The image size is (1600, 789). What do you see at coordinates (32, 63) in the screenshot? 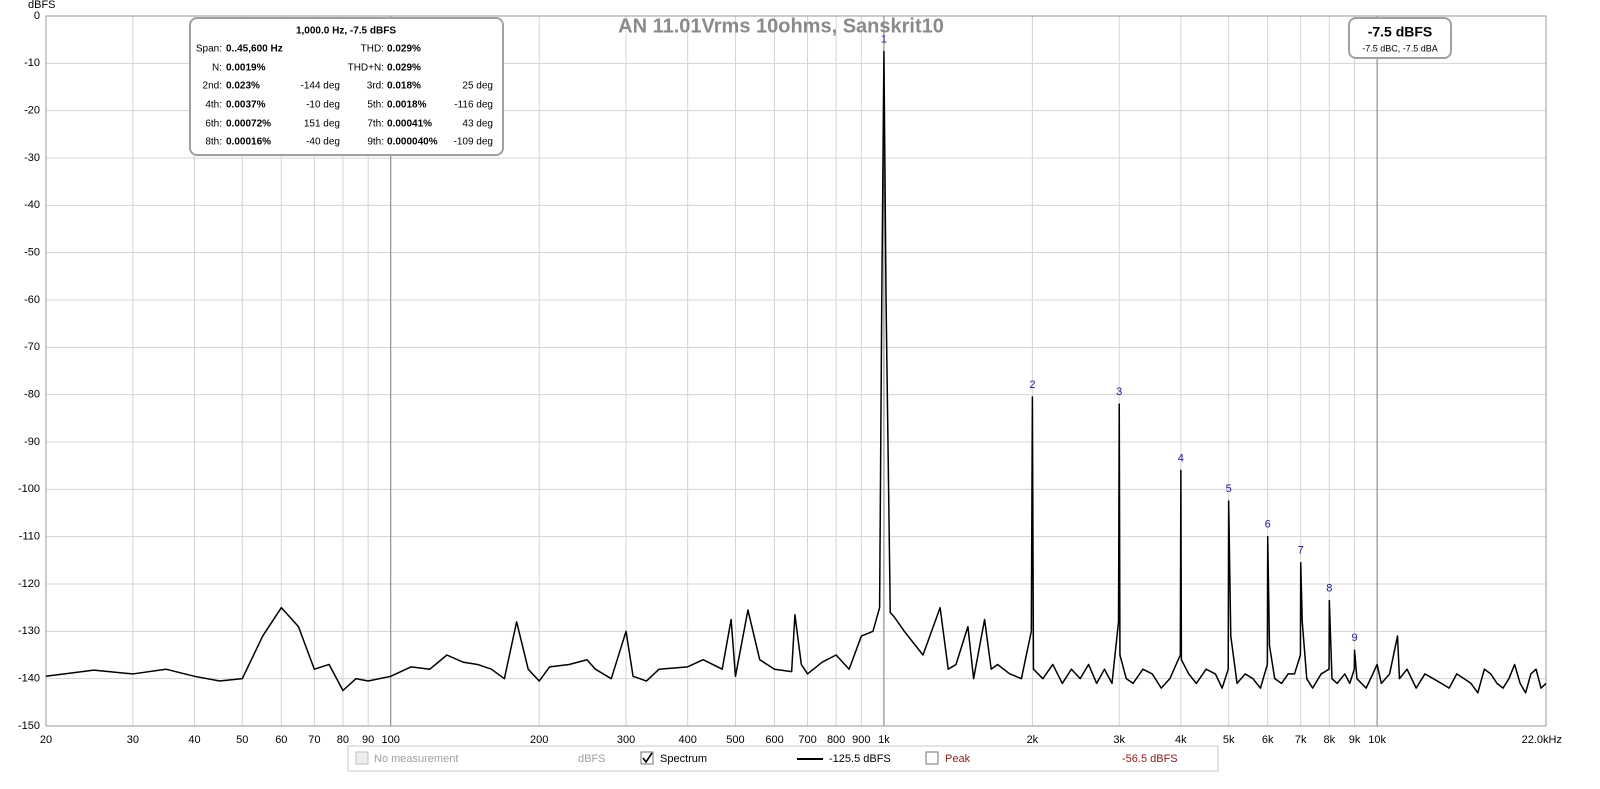
I see `y-tick-label: -10` at bounding box center [32, 63].